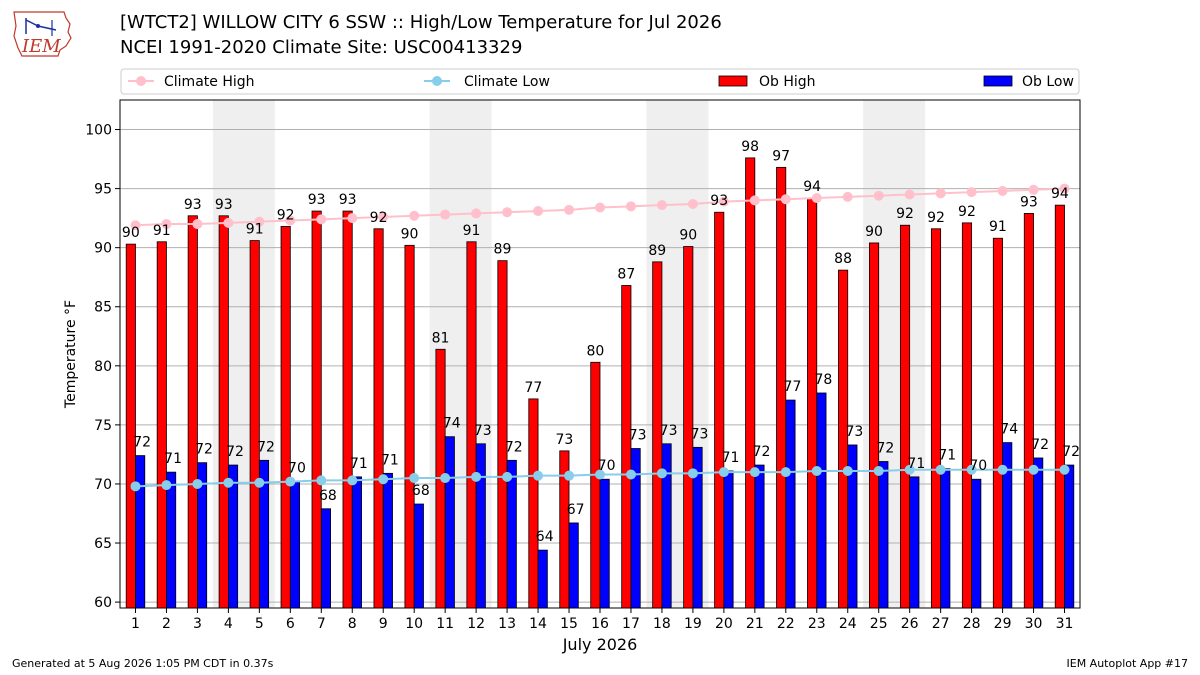 The width and height of the screenshot is (1200, 675). Describe the element at coordinates (197, 624) in the screenshot. I see `x-tick-label: 3` at that location.